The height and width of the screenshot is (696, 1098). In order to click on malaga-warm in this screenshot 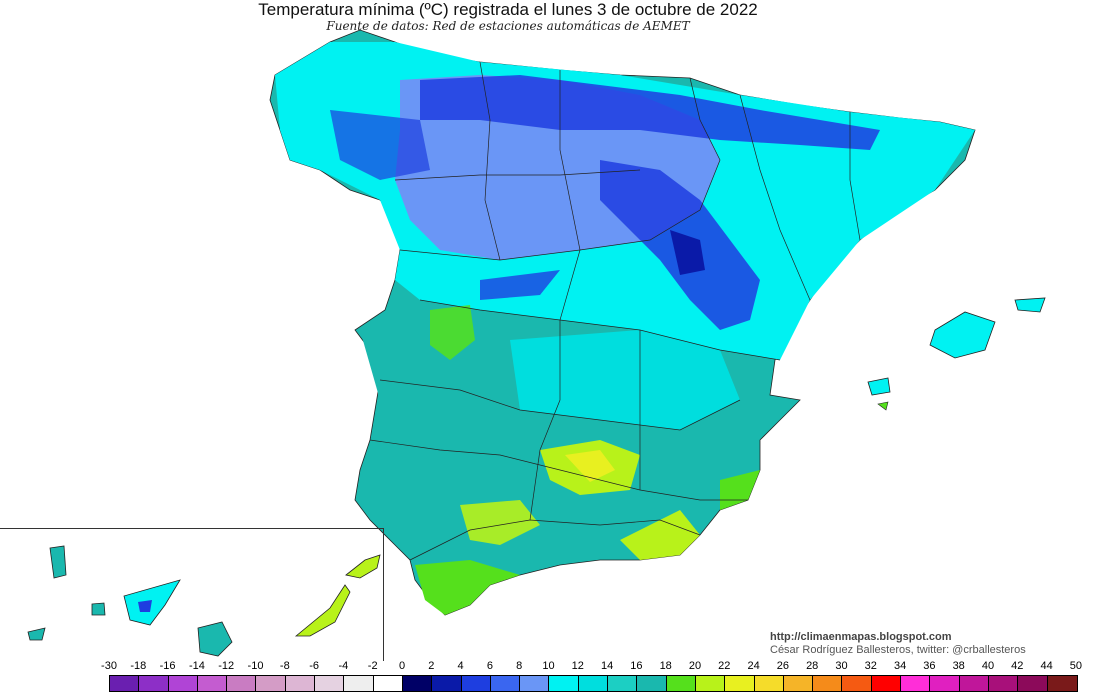, I will do `click(500, 522)`.